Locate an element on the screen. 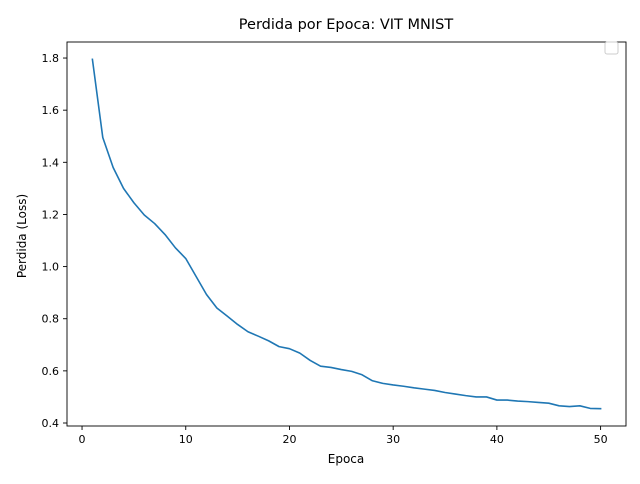 The width and height of the screenshot is (640, 484). x-tick-label: 30 is located at coordinates (393, 439).